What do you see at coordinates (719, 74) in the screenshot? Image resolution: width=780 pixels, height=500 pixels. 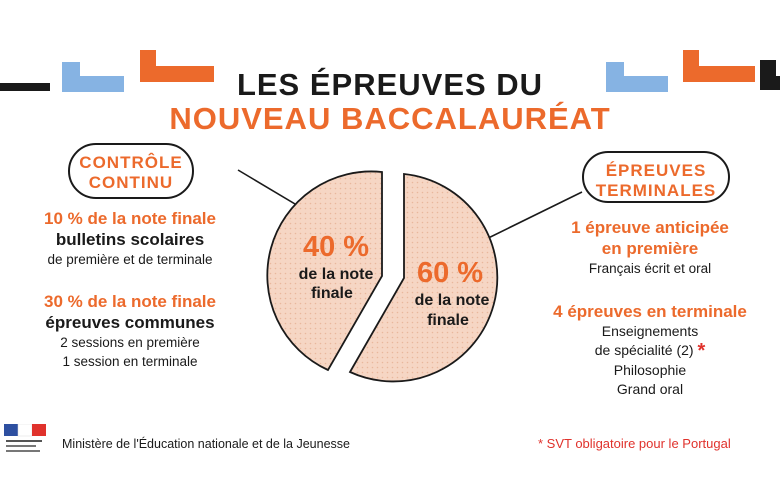 I see `bar-orange-right-h` at bounding box center [719, 74].